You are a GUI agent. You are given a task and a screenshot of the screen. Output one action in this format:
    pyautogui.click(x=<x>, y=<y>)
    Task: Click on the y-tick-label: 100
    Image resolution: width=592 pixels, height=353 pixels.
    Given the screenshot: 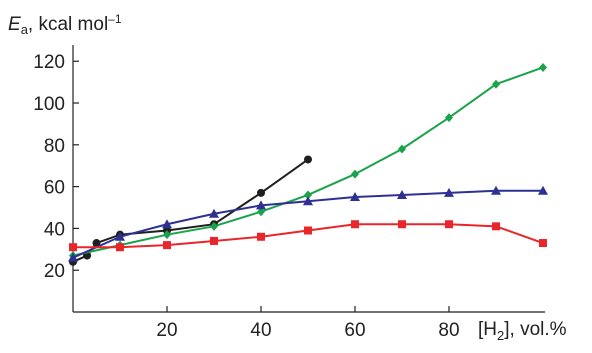 What is the action you would take?
    pyautogui.click(x=49, y=104)
    